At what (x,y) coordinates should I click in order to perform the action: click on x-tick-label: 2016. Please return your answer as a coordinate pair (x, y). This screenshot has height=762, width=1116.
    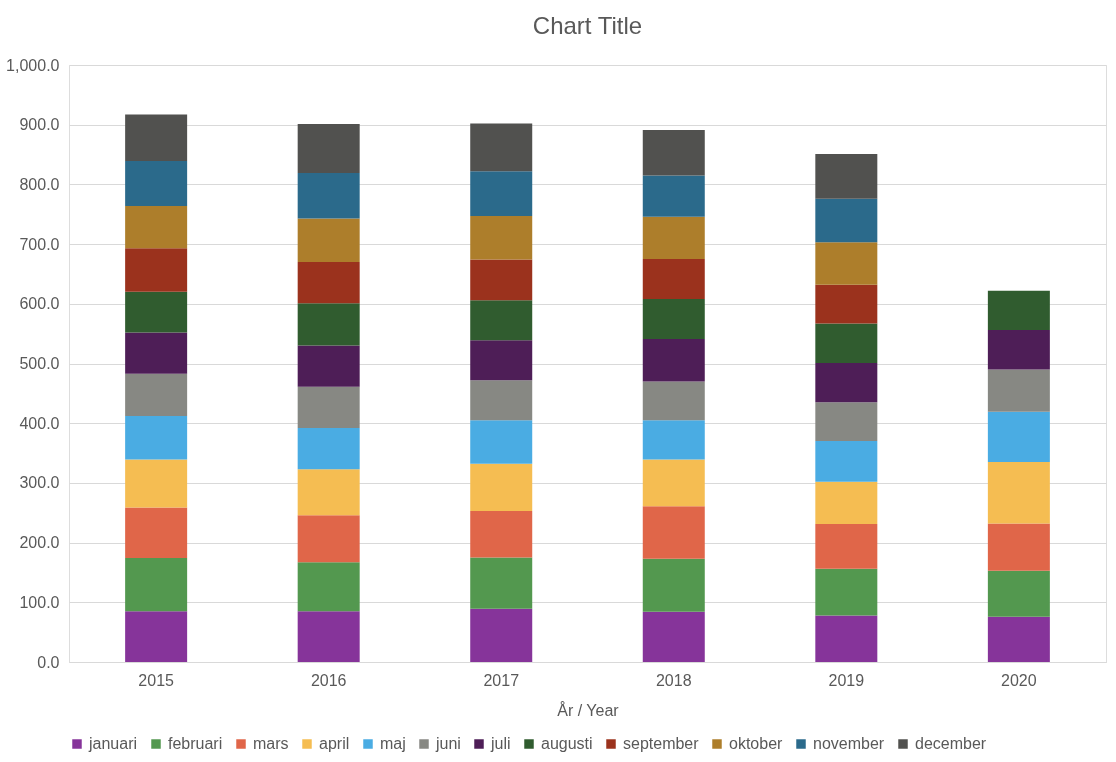
    Looking at the image, I should click on (328, 680).